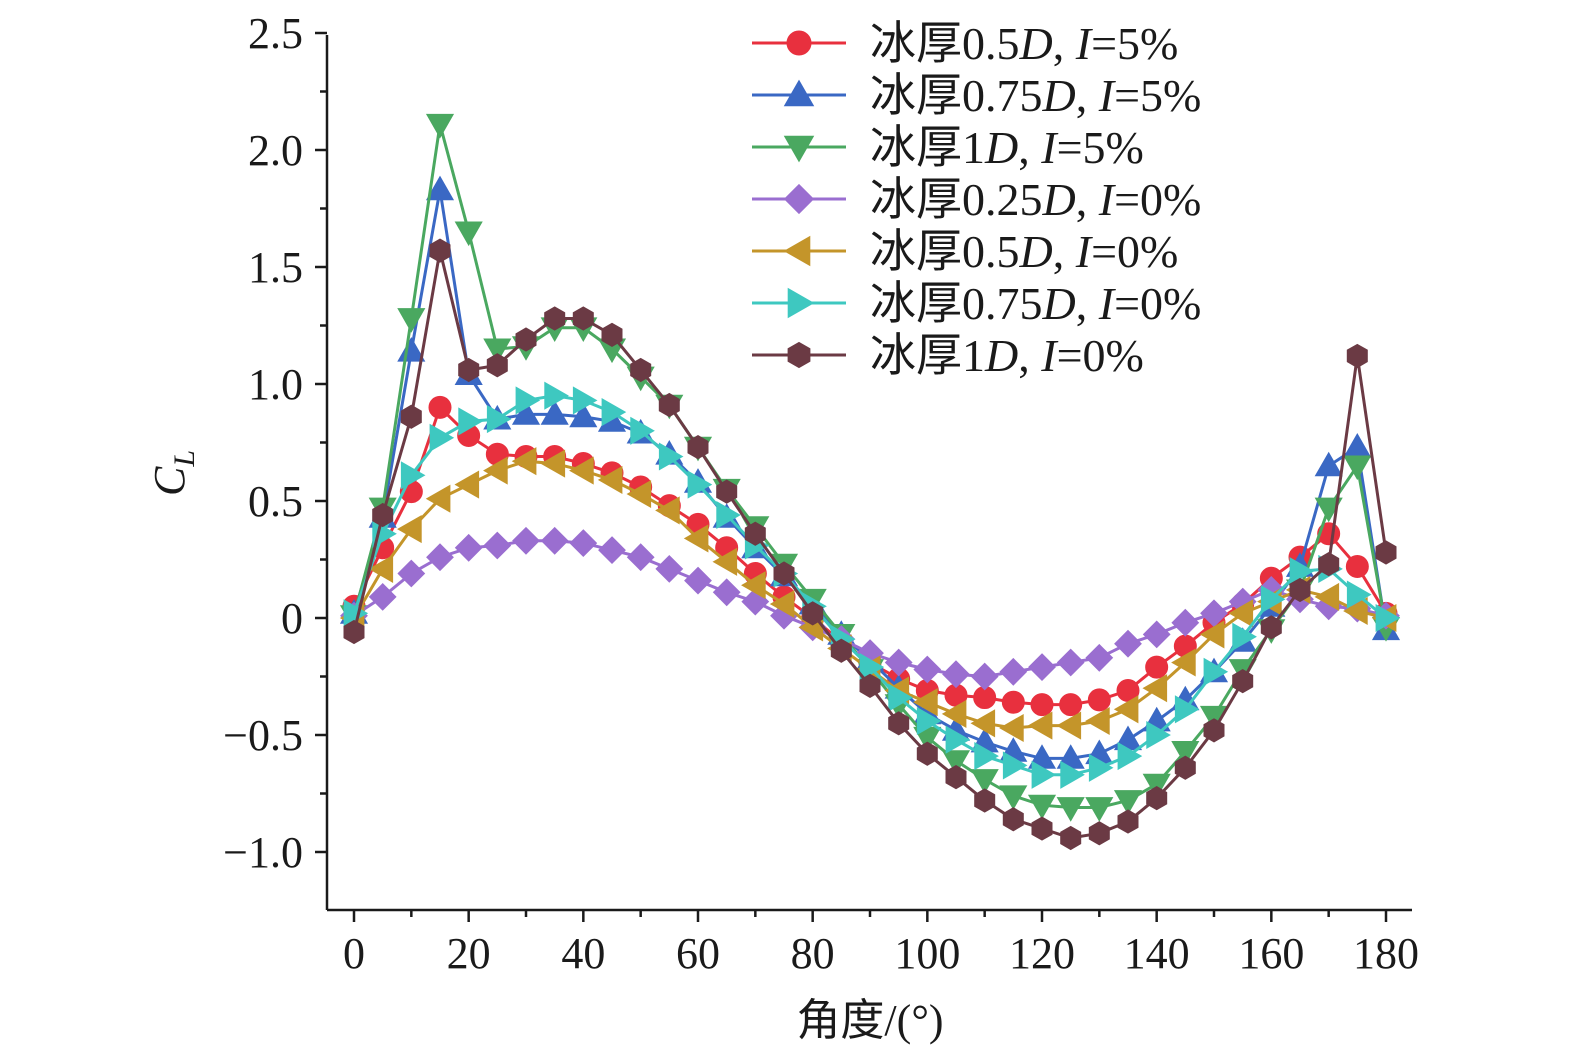 The image size is (1575, 1057). Describe the element at coordinates (184, 459) in the screenshot. I see `y-axis-title-subscript: L` at that location.